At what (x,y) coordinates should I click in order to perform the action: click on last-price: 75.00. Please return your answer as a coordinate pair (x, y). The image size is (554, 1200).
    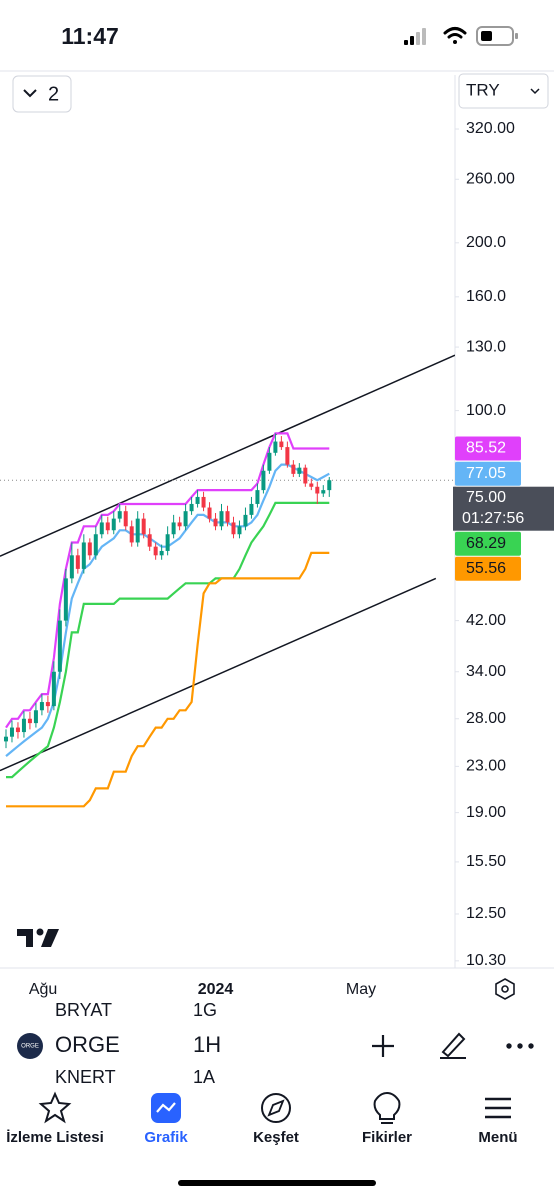
    Looking at the image, I should click on (486, 497).